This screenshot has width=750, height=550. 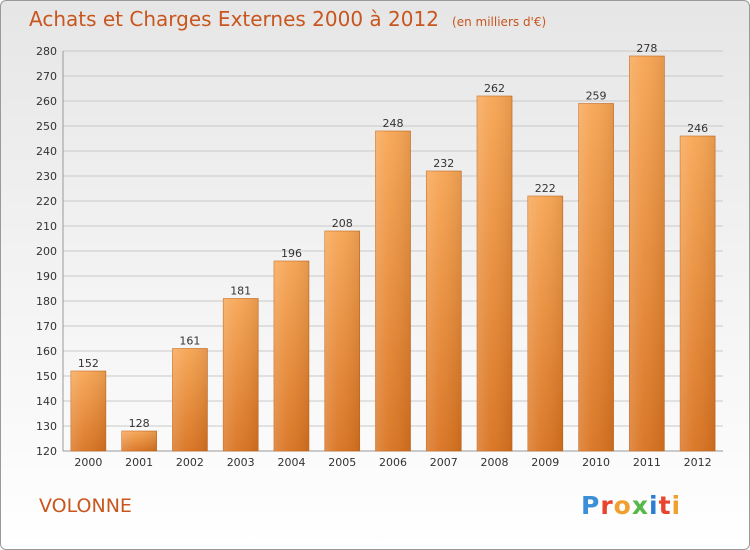 I want to click on x-tick-label: 2005, so click(x=342, y=462).